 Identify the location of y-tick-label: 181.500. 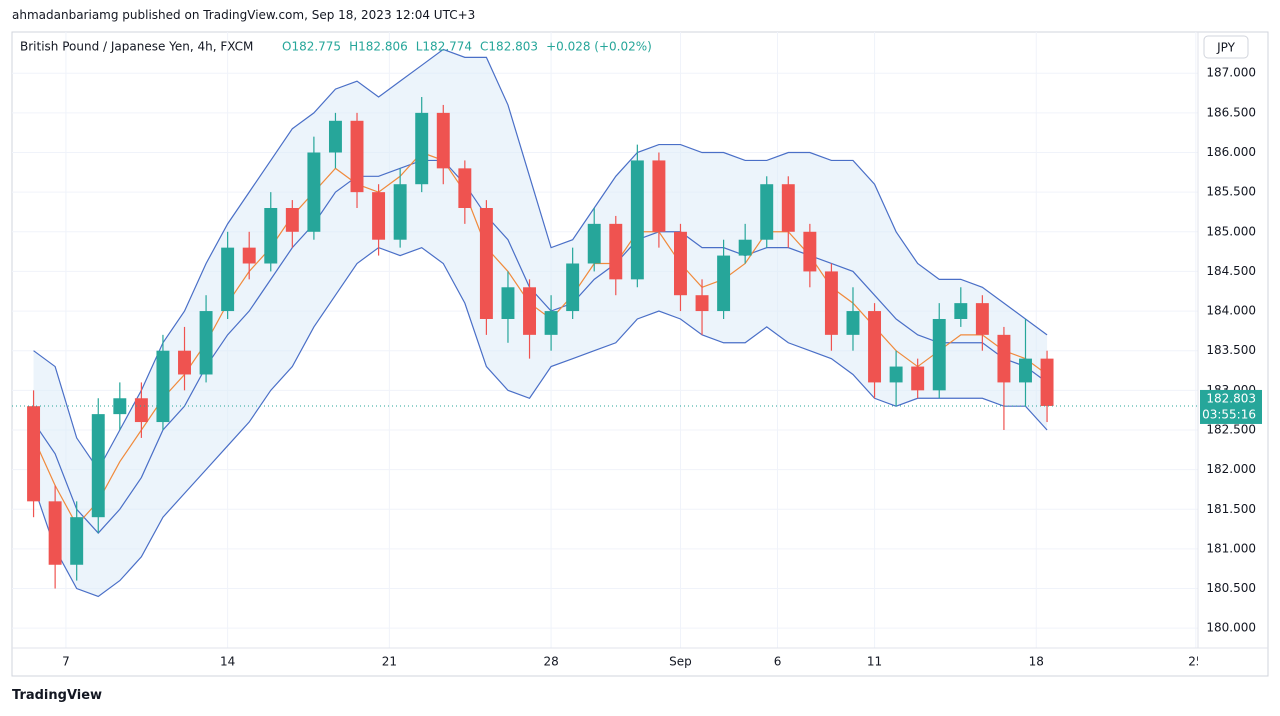
(1231, 509).